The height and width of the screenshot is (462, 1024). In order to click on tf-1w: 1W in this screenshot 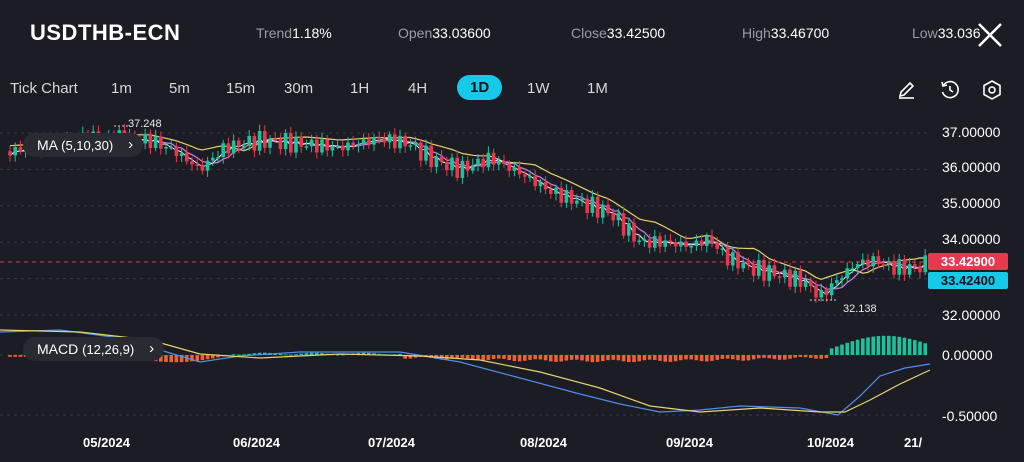, I will do `click(538, 88)`.